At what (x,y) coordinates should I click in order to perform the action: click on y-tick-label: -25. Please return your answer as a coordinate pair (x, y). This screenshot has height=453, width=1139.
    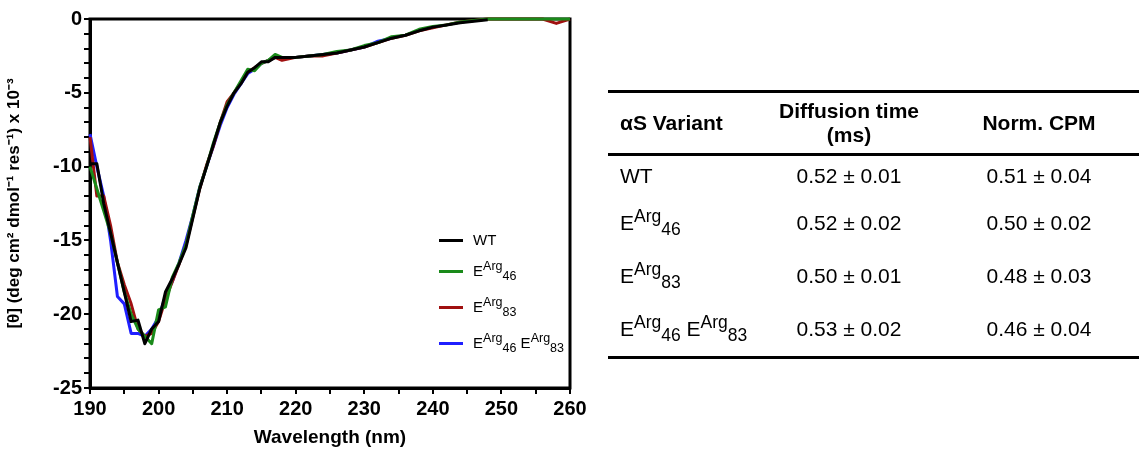
    Looking at the image, I should click on (67, 386).